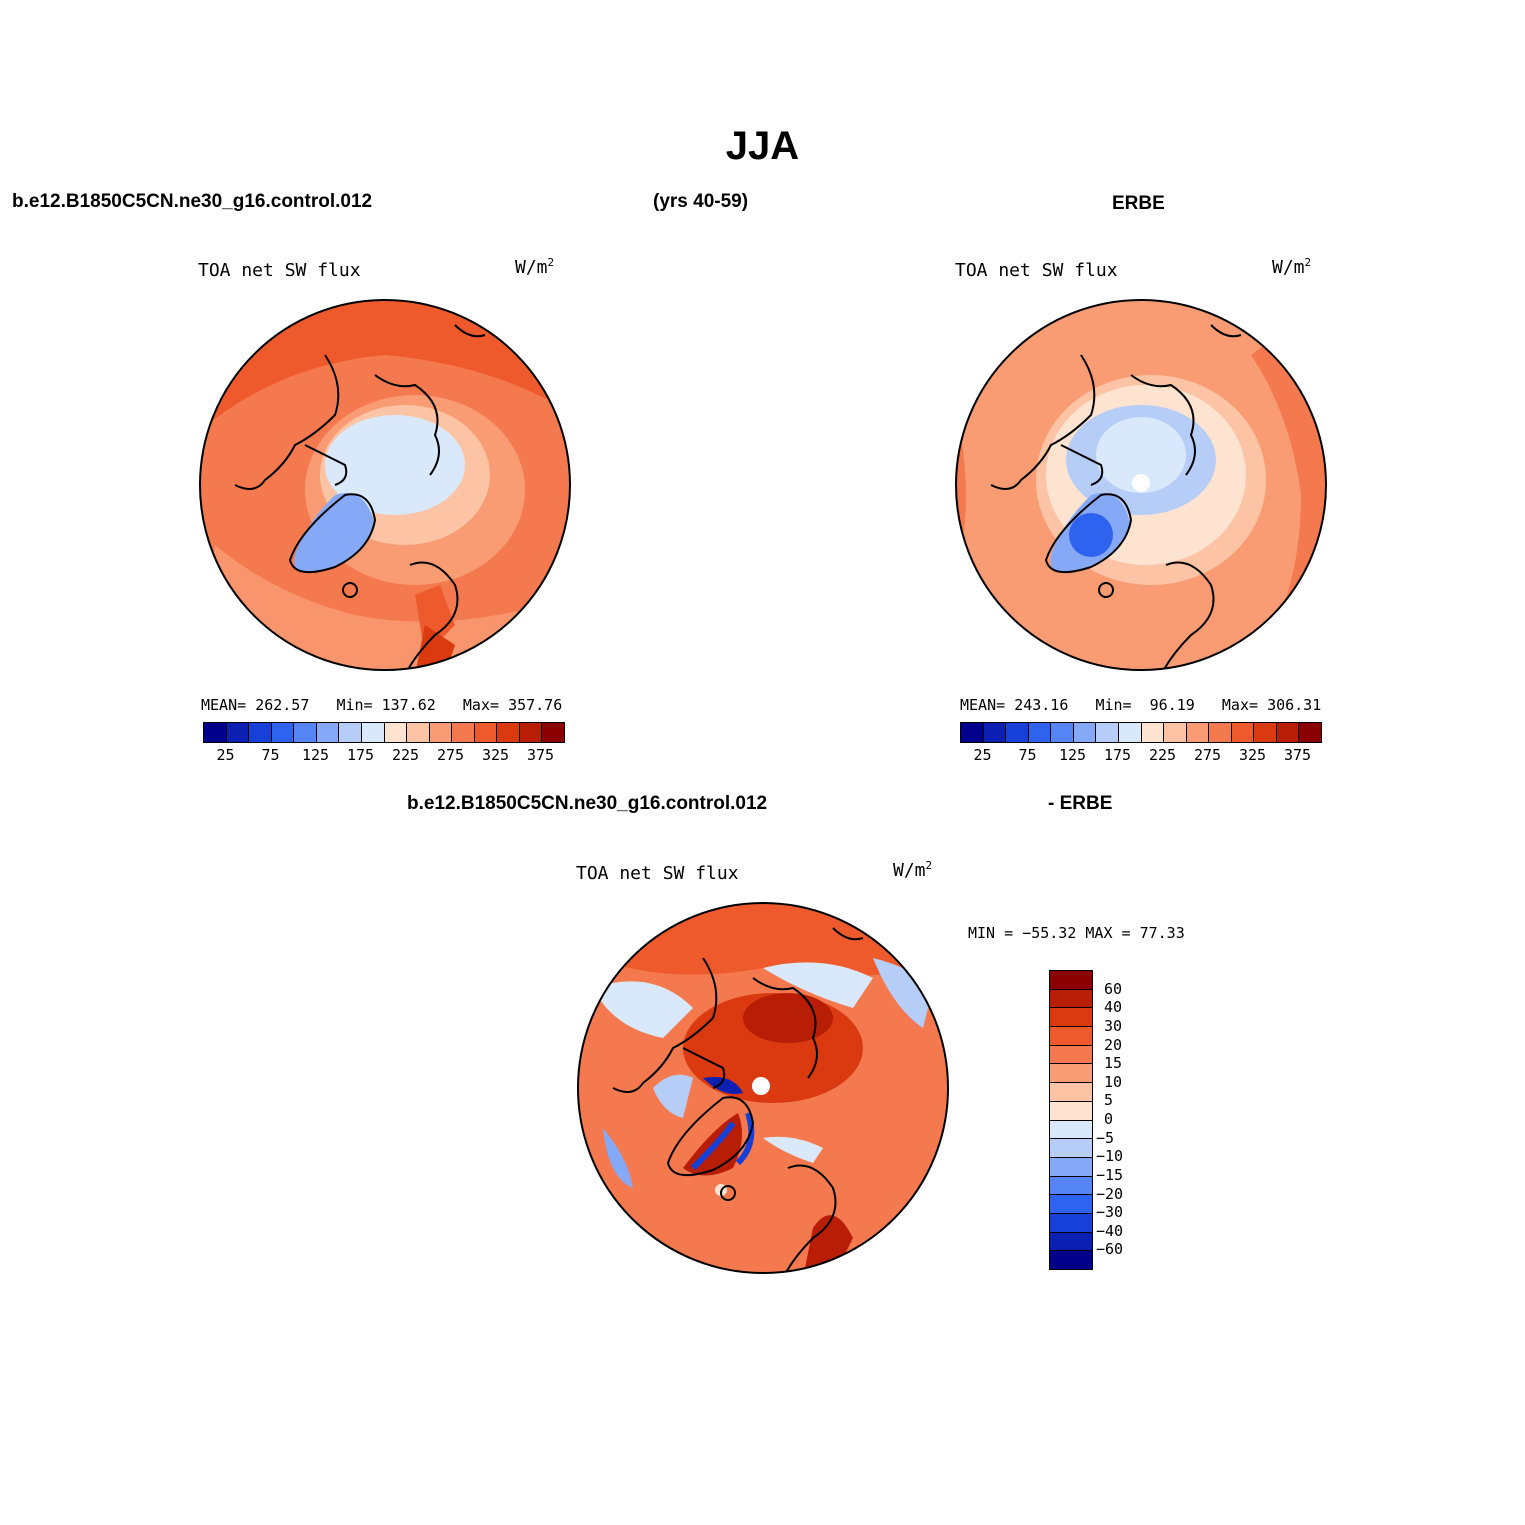 This screenshot has width=1525, height=1525. Describe the element at coordinates (763, 1088) in the screenshot. I see `diff-polar-map` at that location.